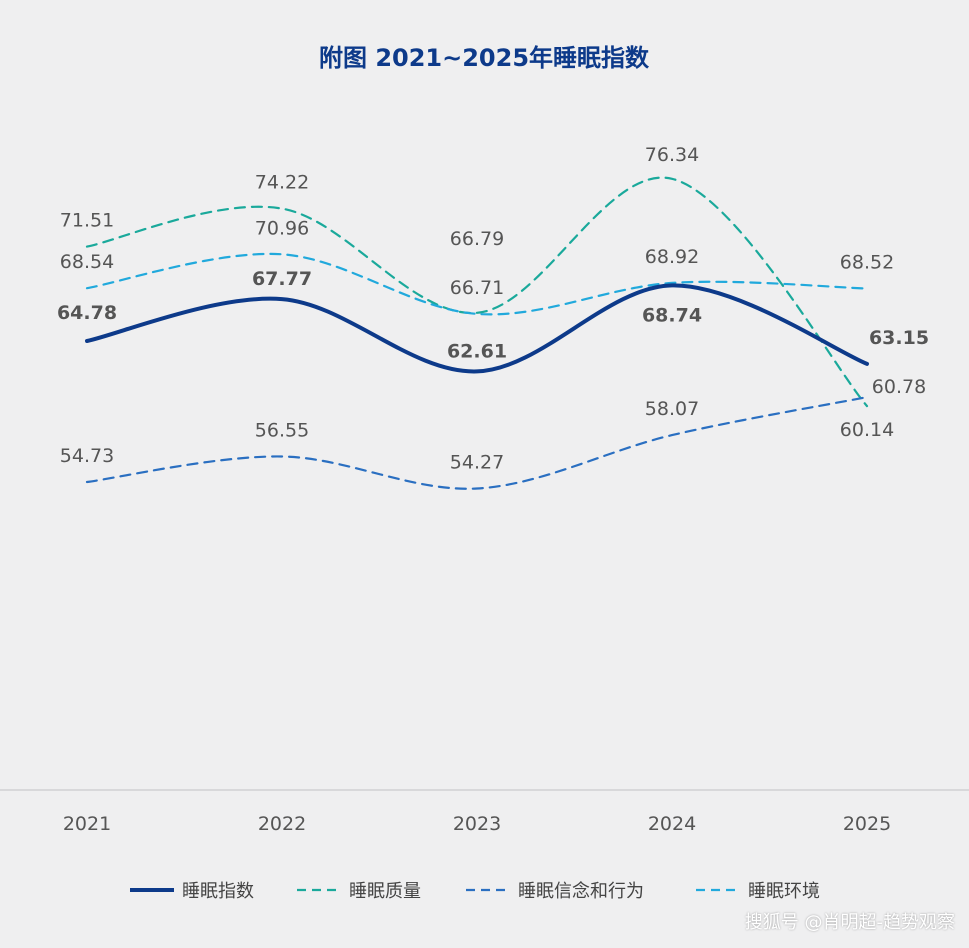 The width and height of the screenshot is (969, 948). Describe the element at coordinates (282, 430) in the screenshot. I see `data-label-s2-1: 56.55` at that location.